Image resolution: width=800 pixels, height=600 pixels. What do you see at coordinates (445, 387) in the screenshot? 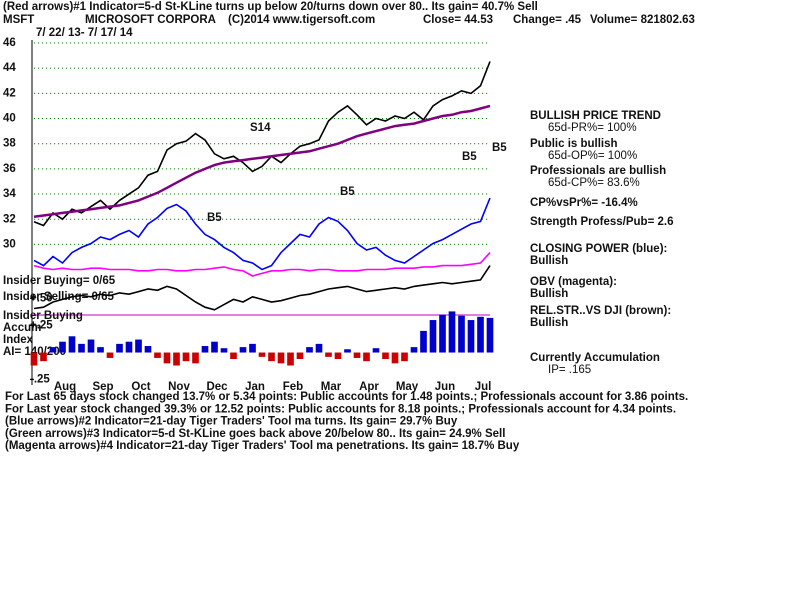
I see `x-tick-label: Jun` at bounding box center [445, 387].